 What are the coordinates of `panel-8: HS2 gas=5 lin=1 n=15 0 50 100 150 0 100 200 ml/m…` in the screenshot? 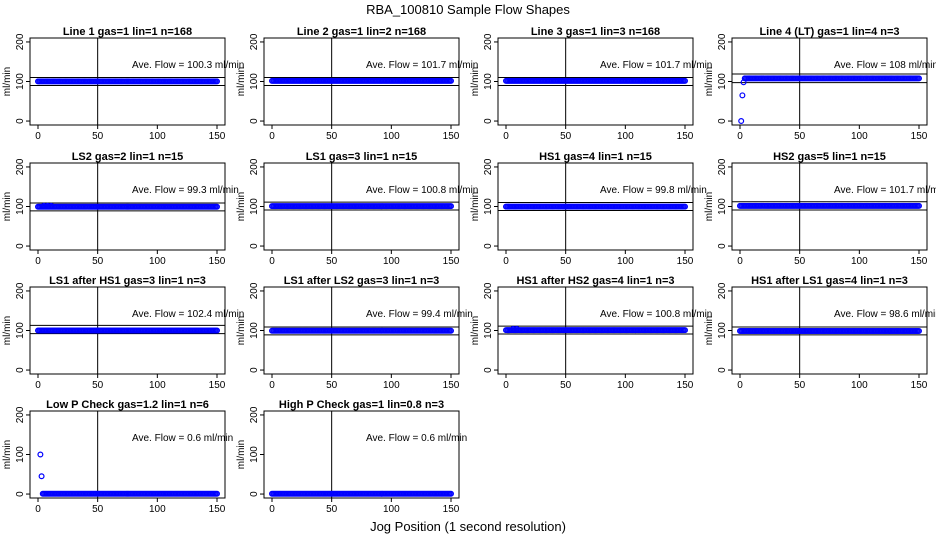 It's located at (820, 209).